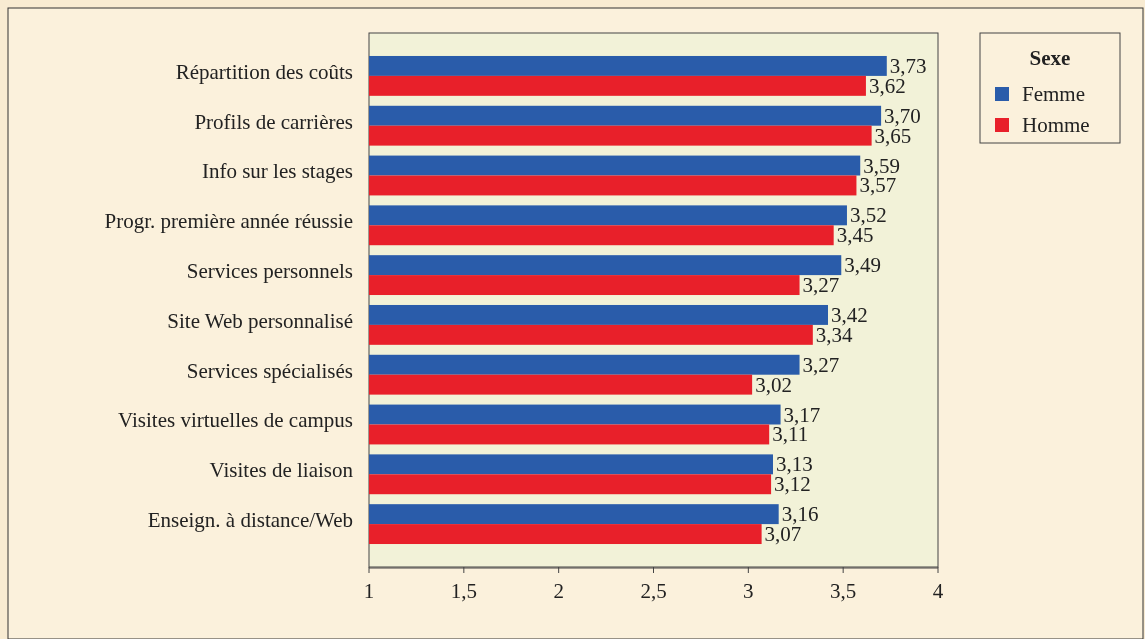 This screenshot has width=1145, height=639. I want to click on data-label: 3,59, so click(881, 165).